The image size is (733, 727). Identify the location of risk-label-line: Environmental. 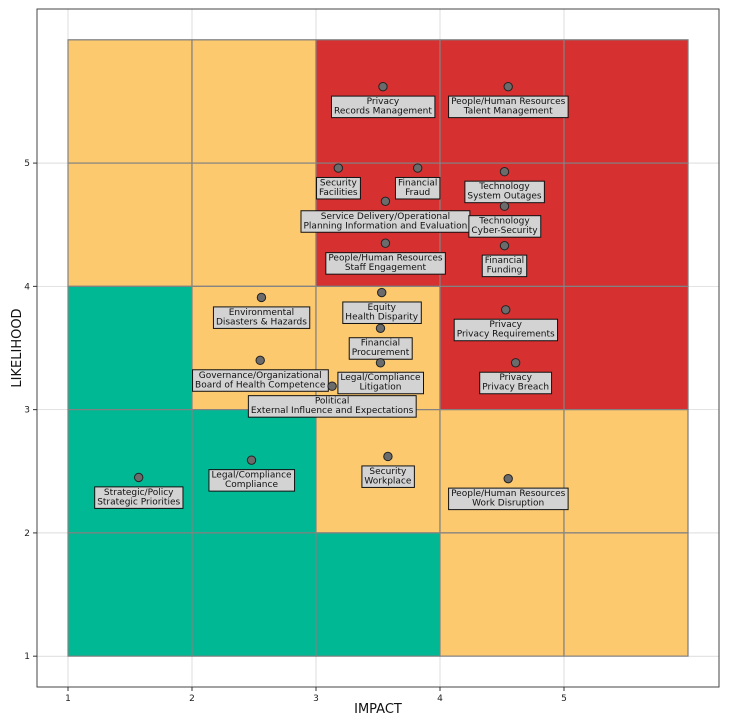
(261, 313).